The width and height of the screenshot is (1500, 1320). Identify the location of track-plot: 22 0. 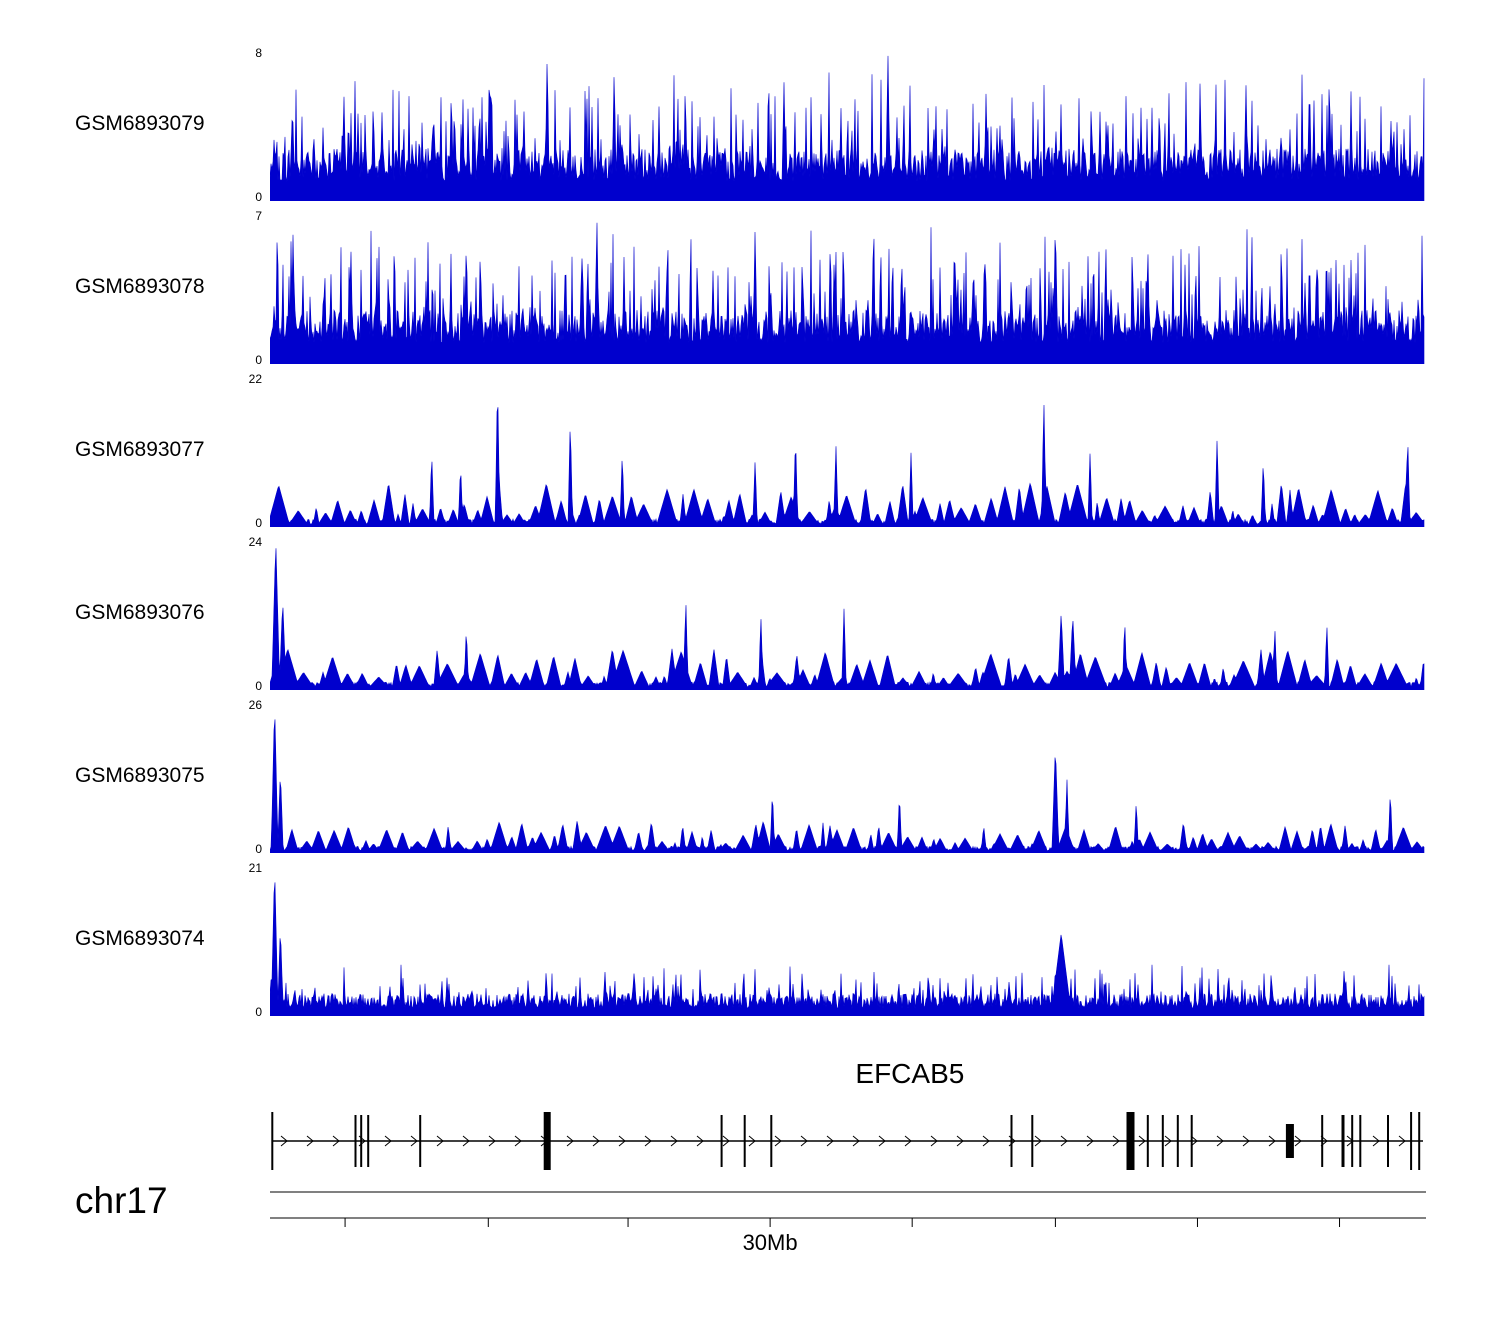
(837, 451).